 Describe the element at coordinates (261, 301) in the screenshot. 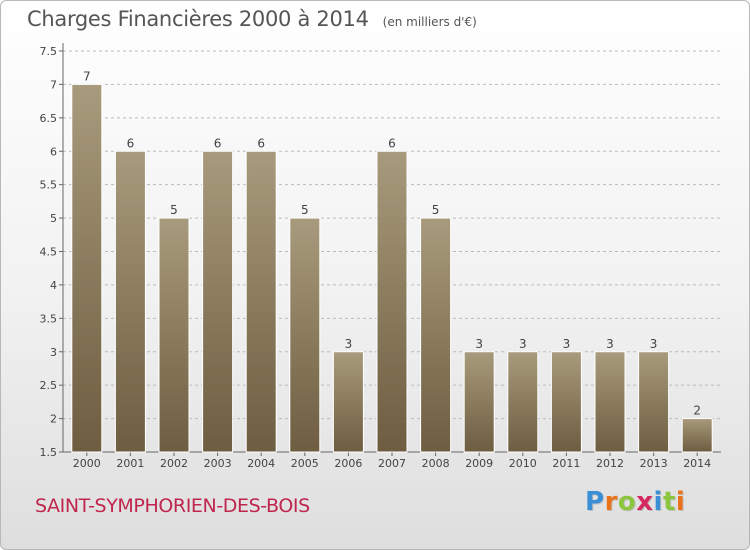

I see `bar-2004` at that location.